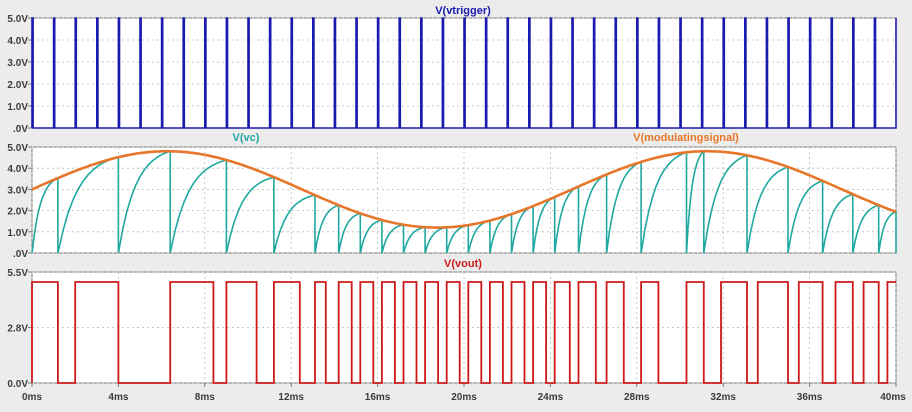 The width and height of the screenshot is (912, 412). What do you see at coordinates (463, 264) in the screenshot?
I see `title-vout: V(vout)` at bounding box center [463, 264].